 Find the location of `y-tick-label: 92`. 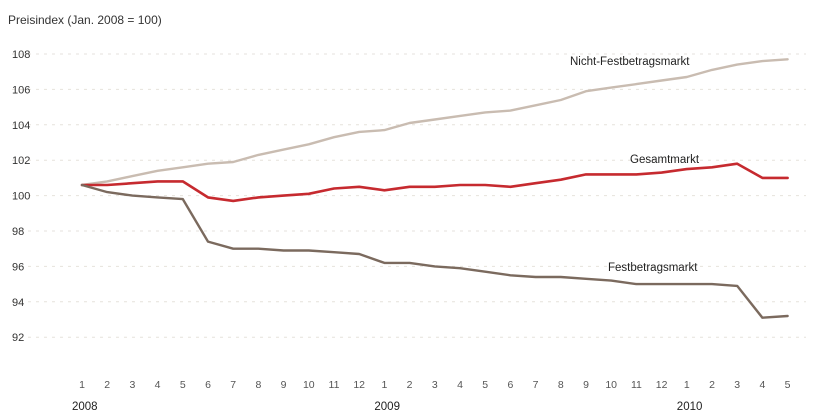

y-tick-label: 92 is located at coordinates (18, 338).